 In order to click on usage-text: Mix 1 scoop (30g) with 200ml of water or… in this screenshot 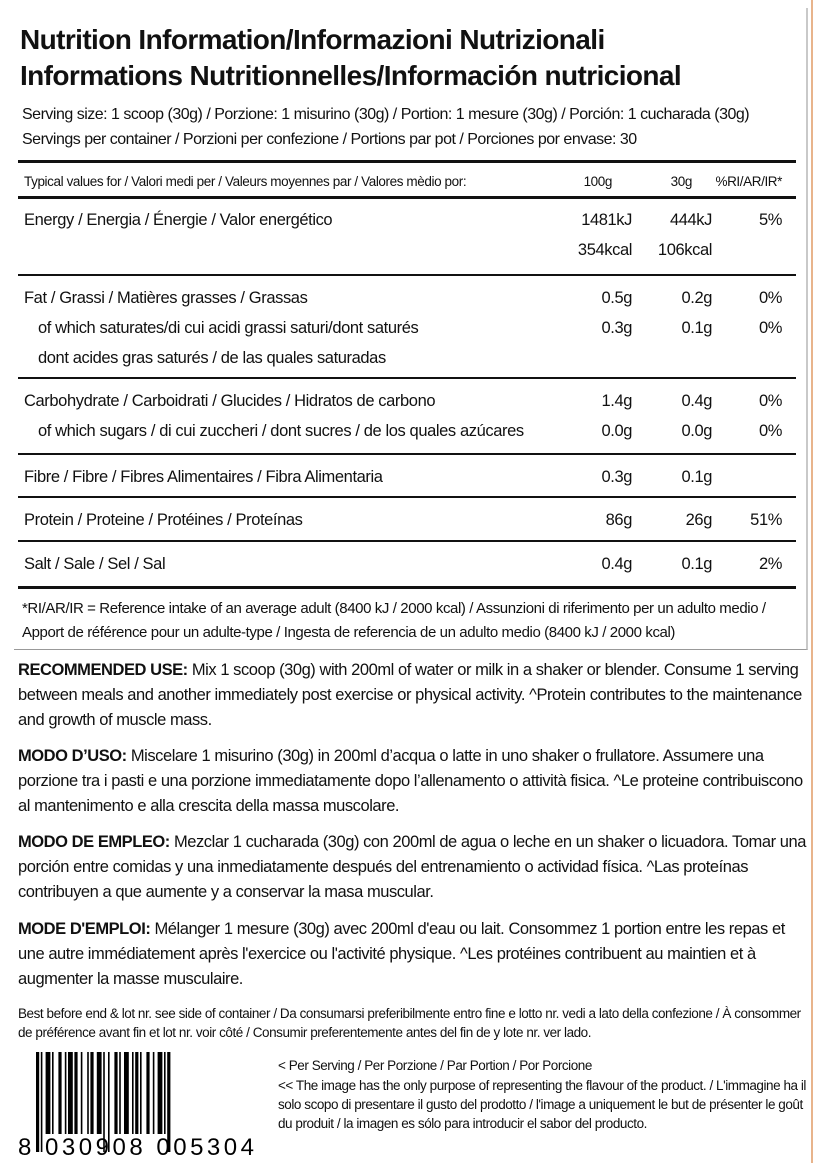, I will do `click(410, 695)`.